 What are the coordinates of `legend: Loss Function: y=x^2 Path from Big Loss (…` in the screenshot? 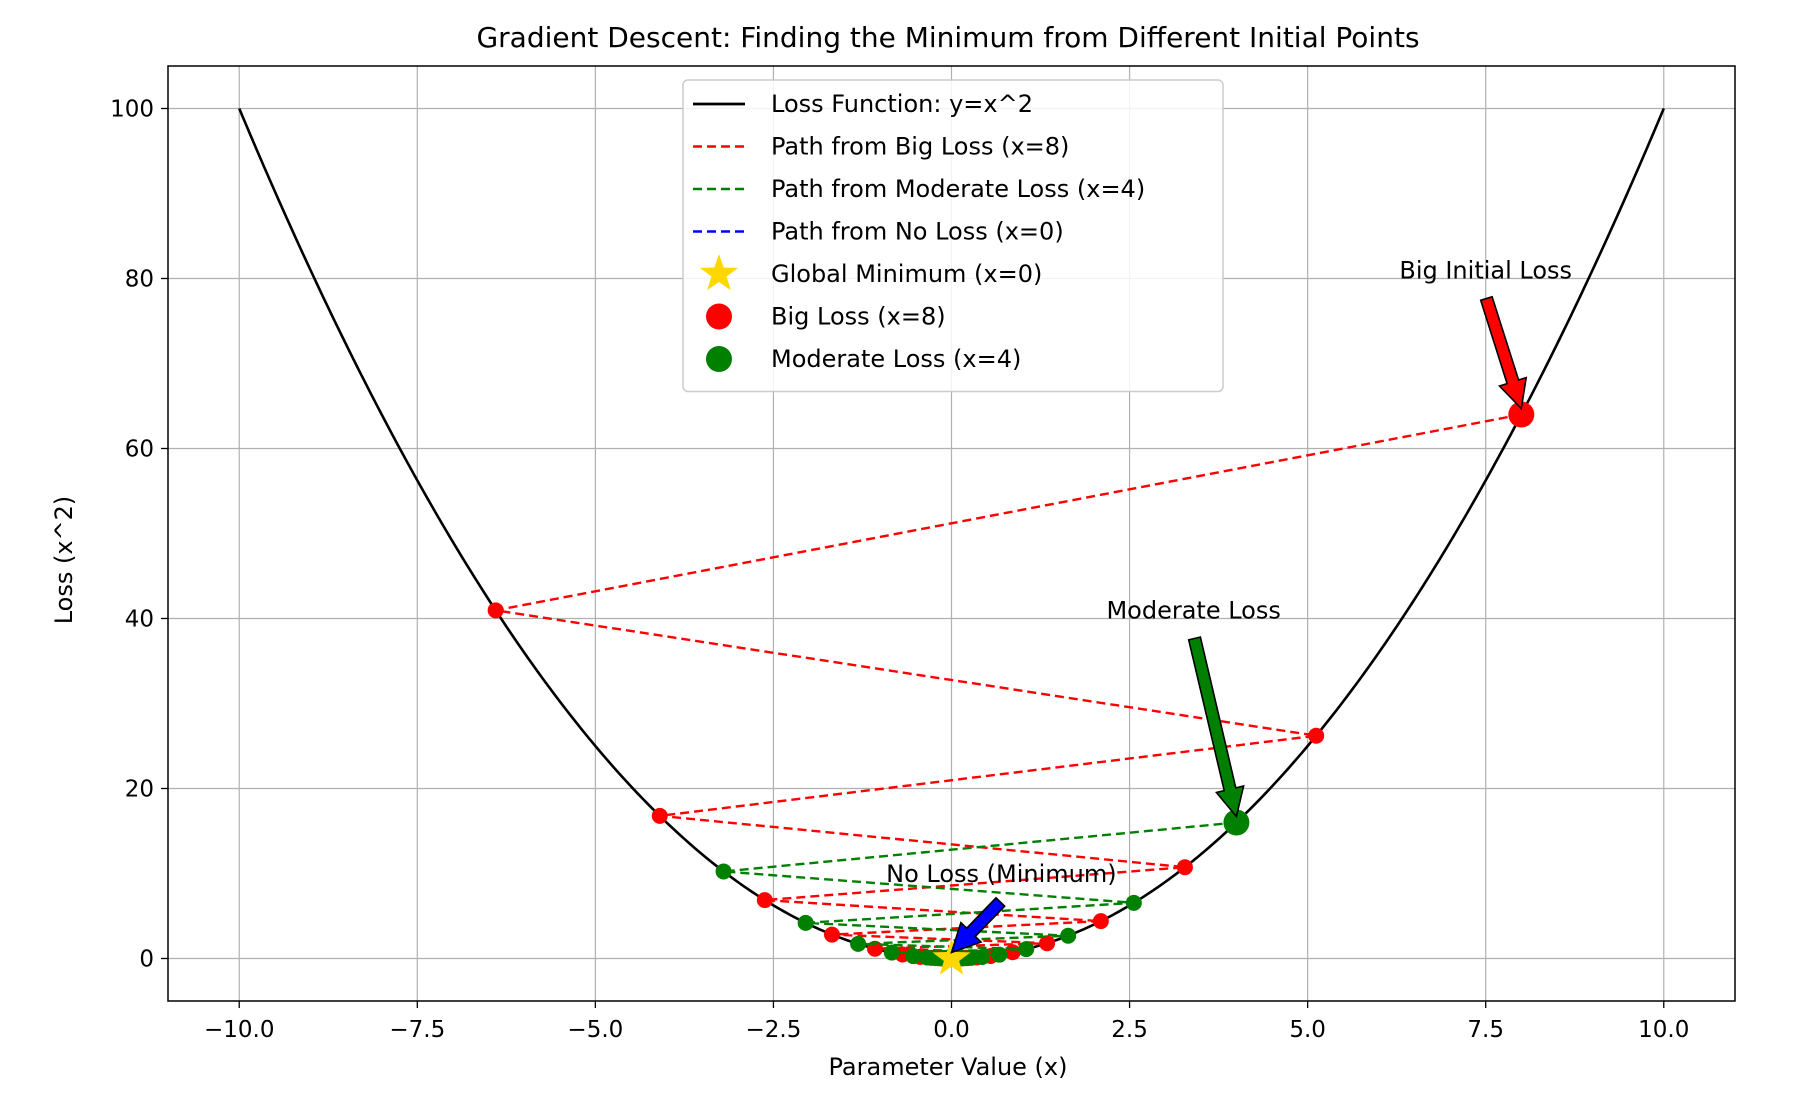 It's located at (953, 236).